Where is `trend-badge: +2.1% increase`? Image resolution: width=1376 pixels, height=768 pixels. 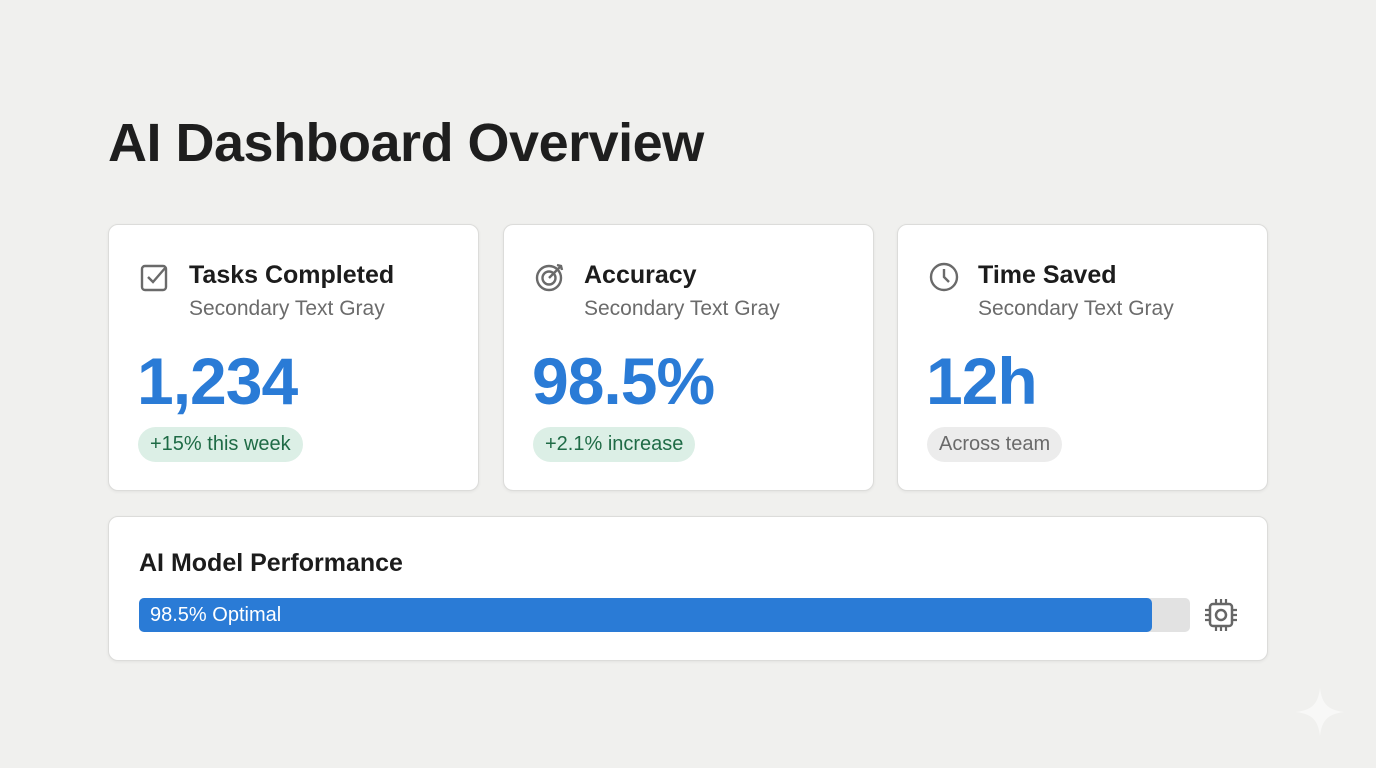 trend-badge: +2.1% increase is located at coordinates (614, 444).